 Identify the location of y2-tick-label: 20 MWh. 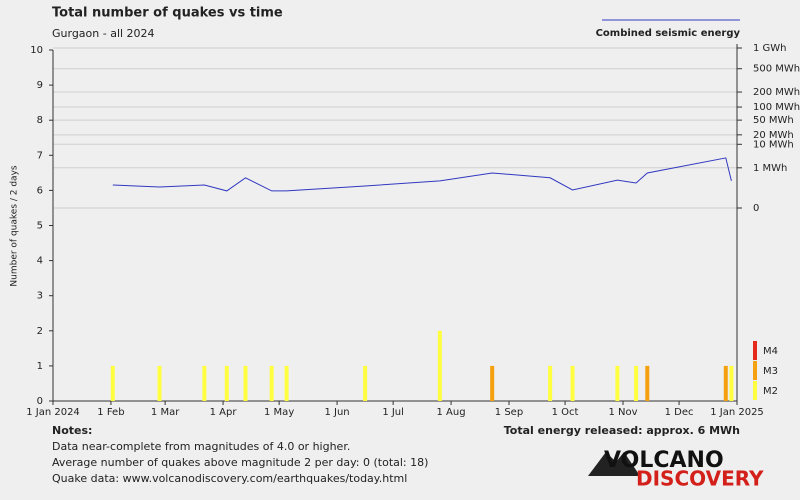
(773, 135).